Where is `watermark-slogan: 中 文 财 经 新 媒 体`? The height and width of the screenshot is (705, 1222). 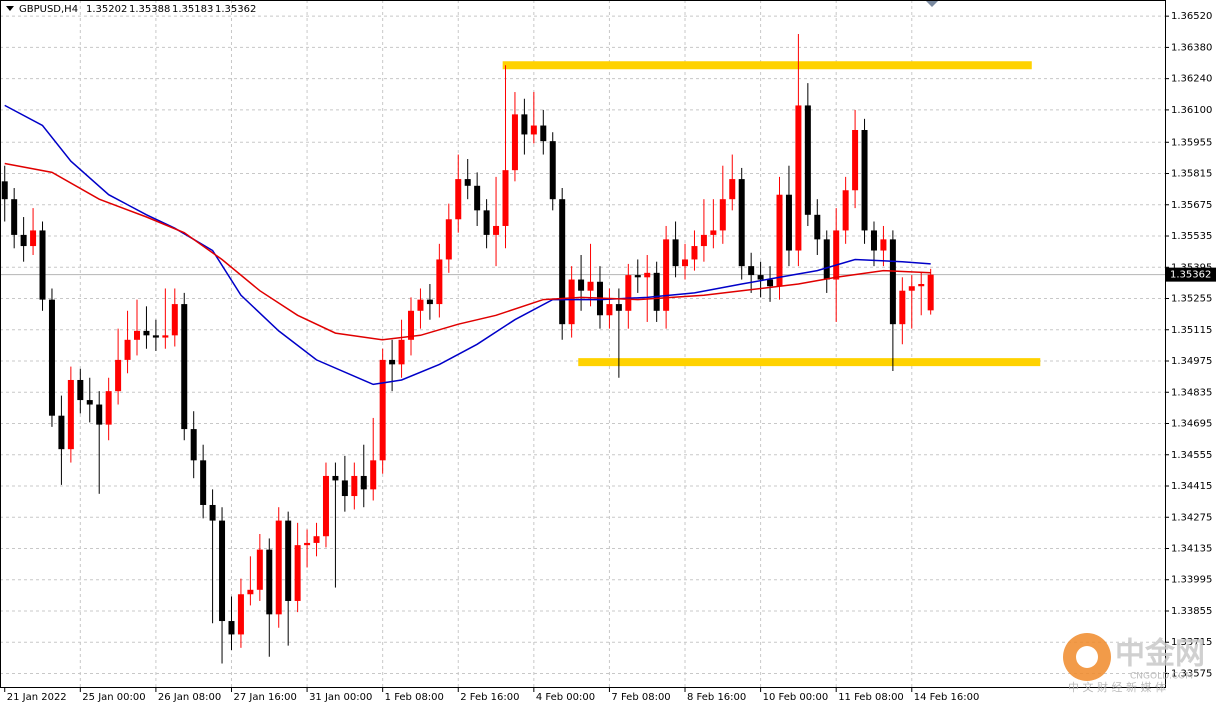 watermark-slogan: 中 文 财 经 新 媒 体 is located at coordinates (1117, 687).